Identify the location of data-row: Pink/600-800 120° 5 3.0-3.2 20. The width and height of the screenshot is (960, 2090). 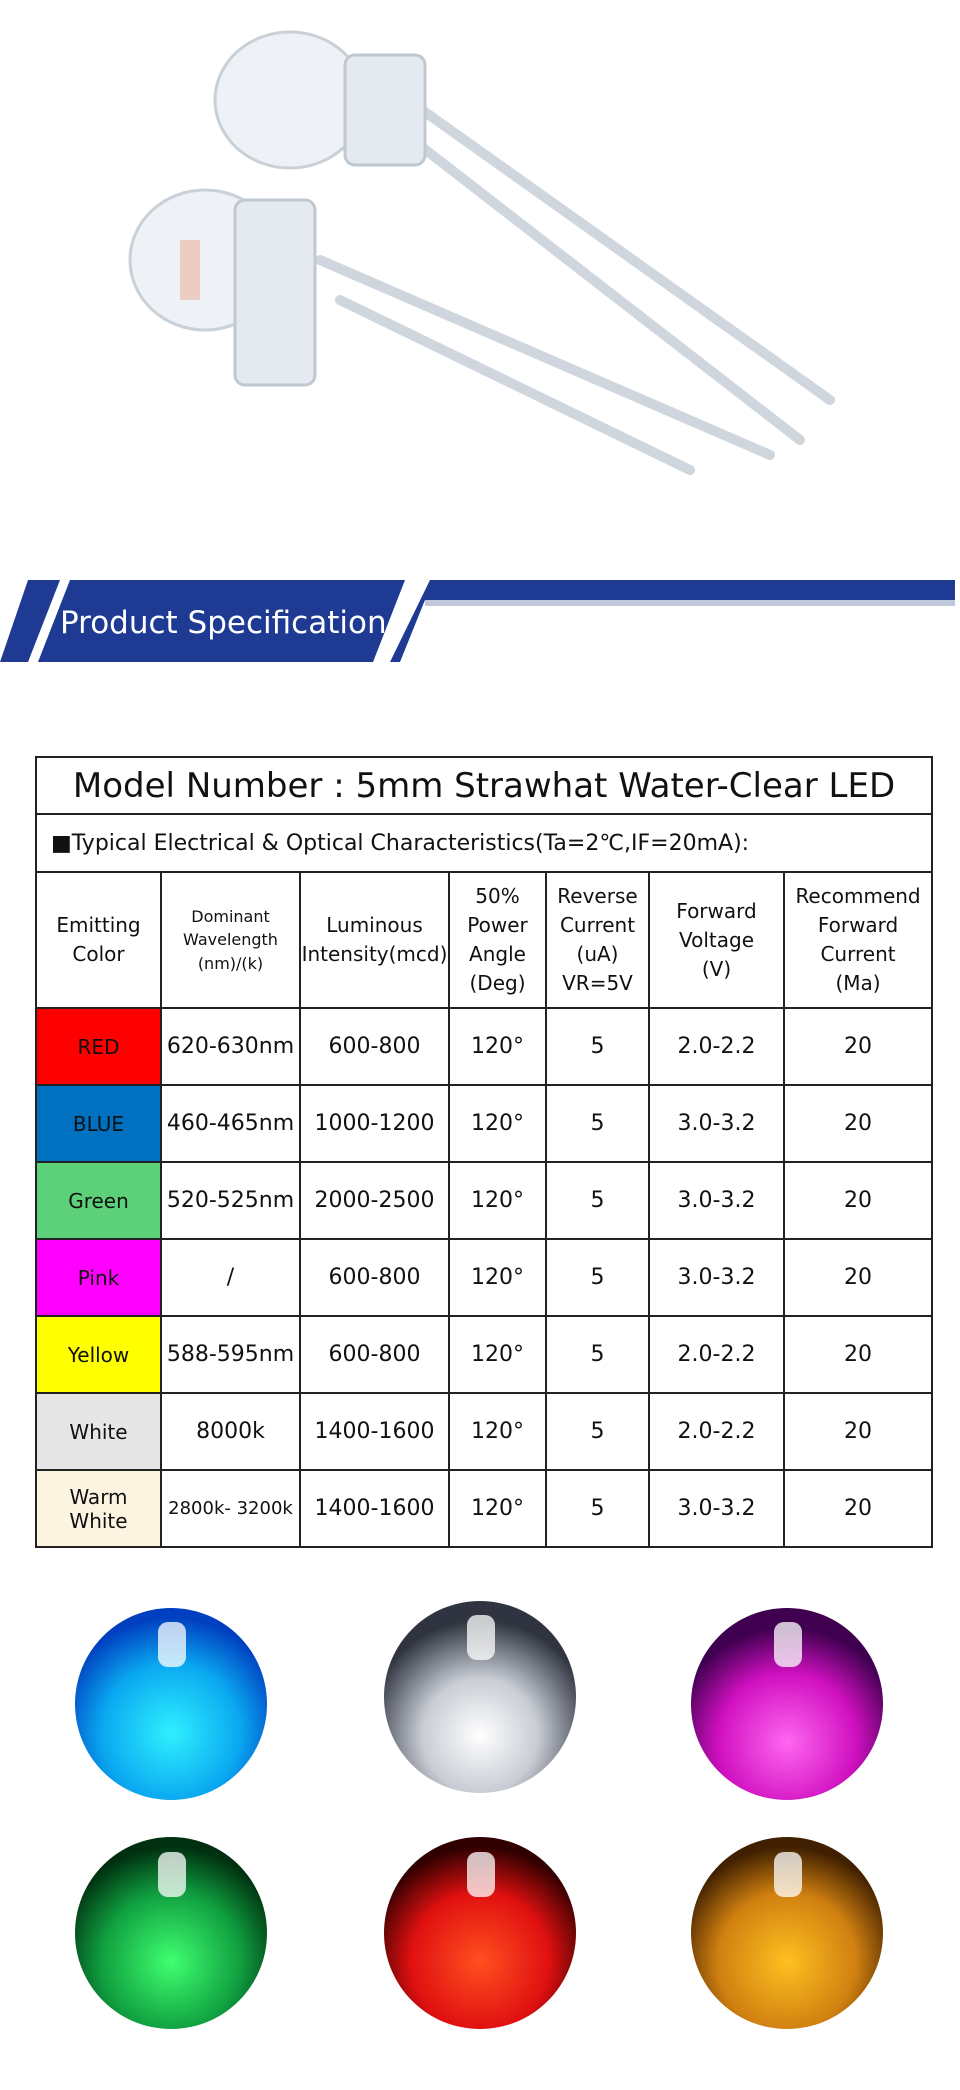
(484, 1277).